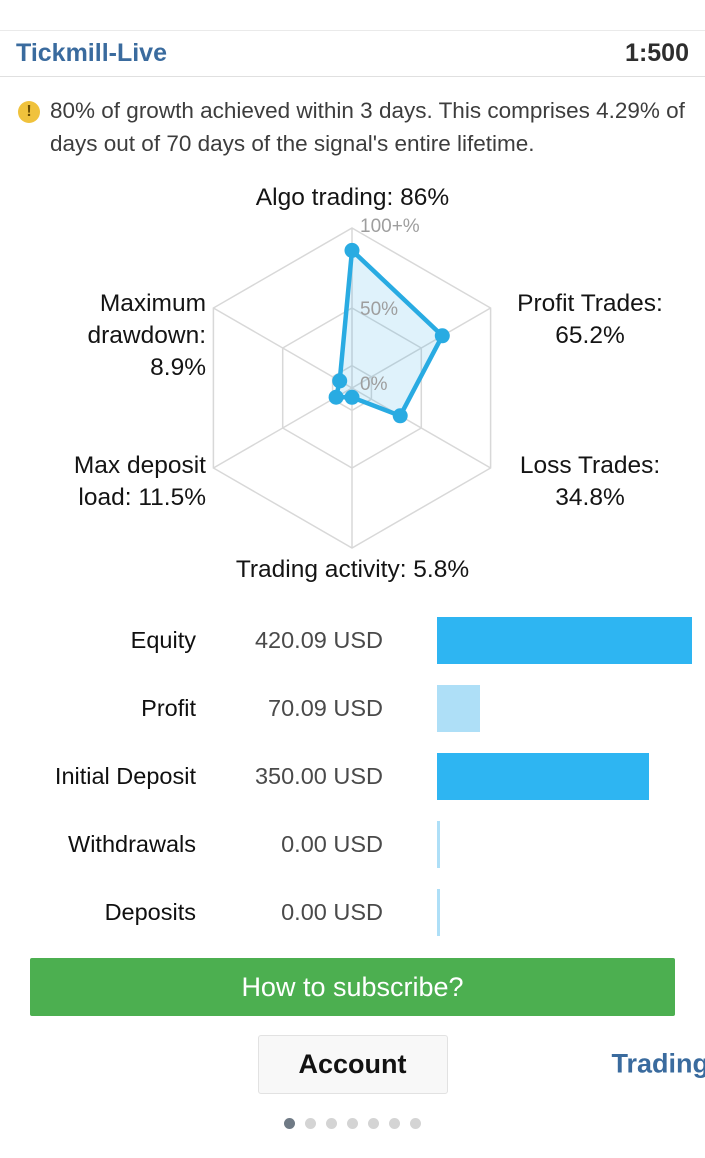 The image size is (705, 1158). Describe the element at coordinates (390, 227) in the screenshot. I see `ring-label-100: 100+%` at that location.